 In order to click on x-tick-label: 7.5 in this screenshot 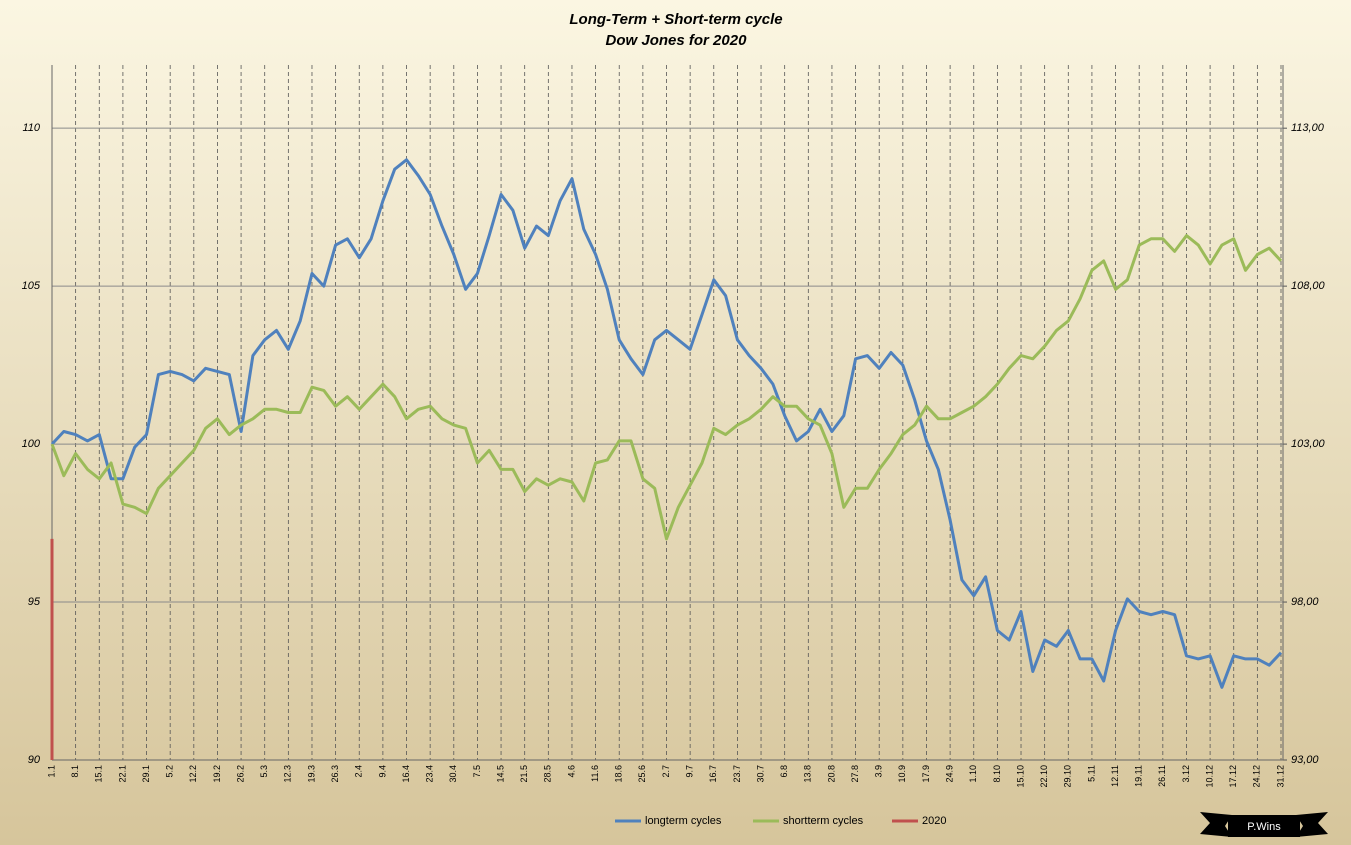, I will do `click(477, 771)`.